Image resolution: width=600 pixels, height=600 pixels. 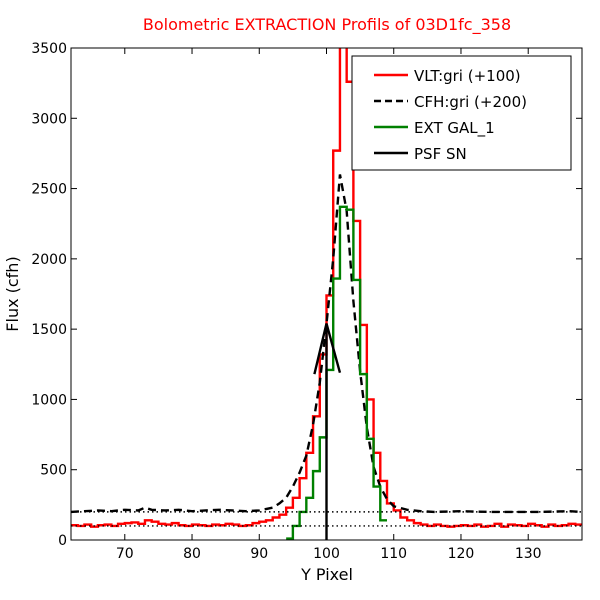 I want to click on x-tick-label: 80, so click(x=192, y=554).